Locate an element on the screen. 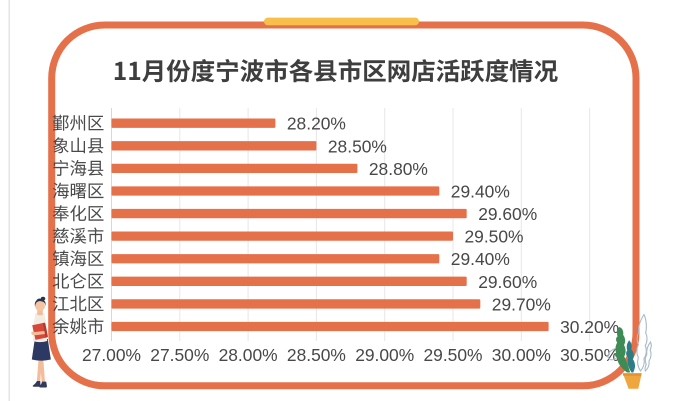 This screenshot has width=673, height=401. svg-text: 30.20% is located at coordinates (589, 327).